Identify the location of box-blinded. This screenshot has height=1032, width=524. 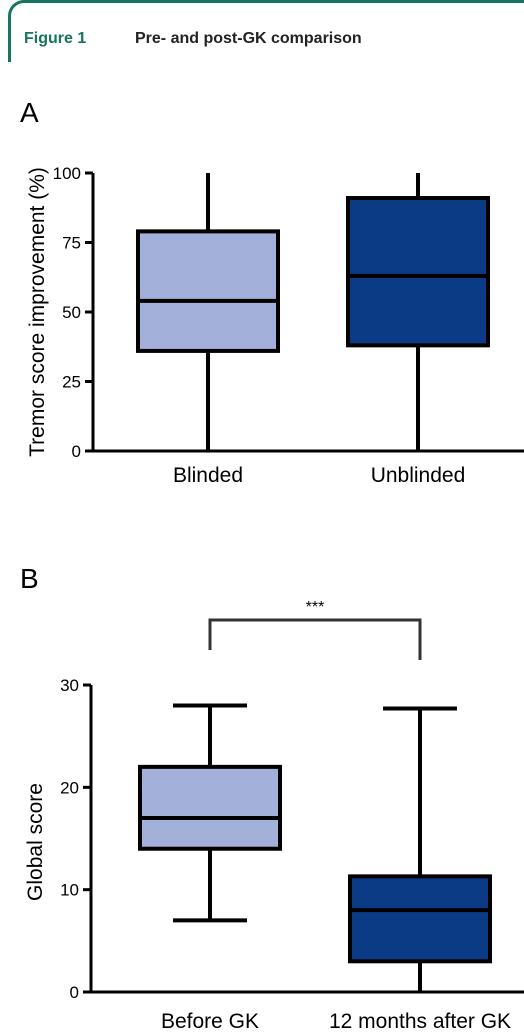
(208, 291).